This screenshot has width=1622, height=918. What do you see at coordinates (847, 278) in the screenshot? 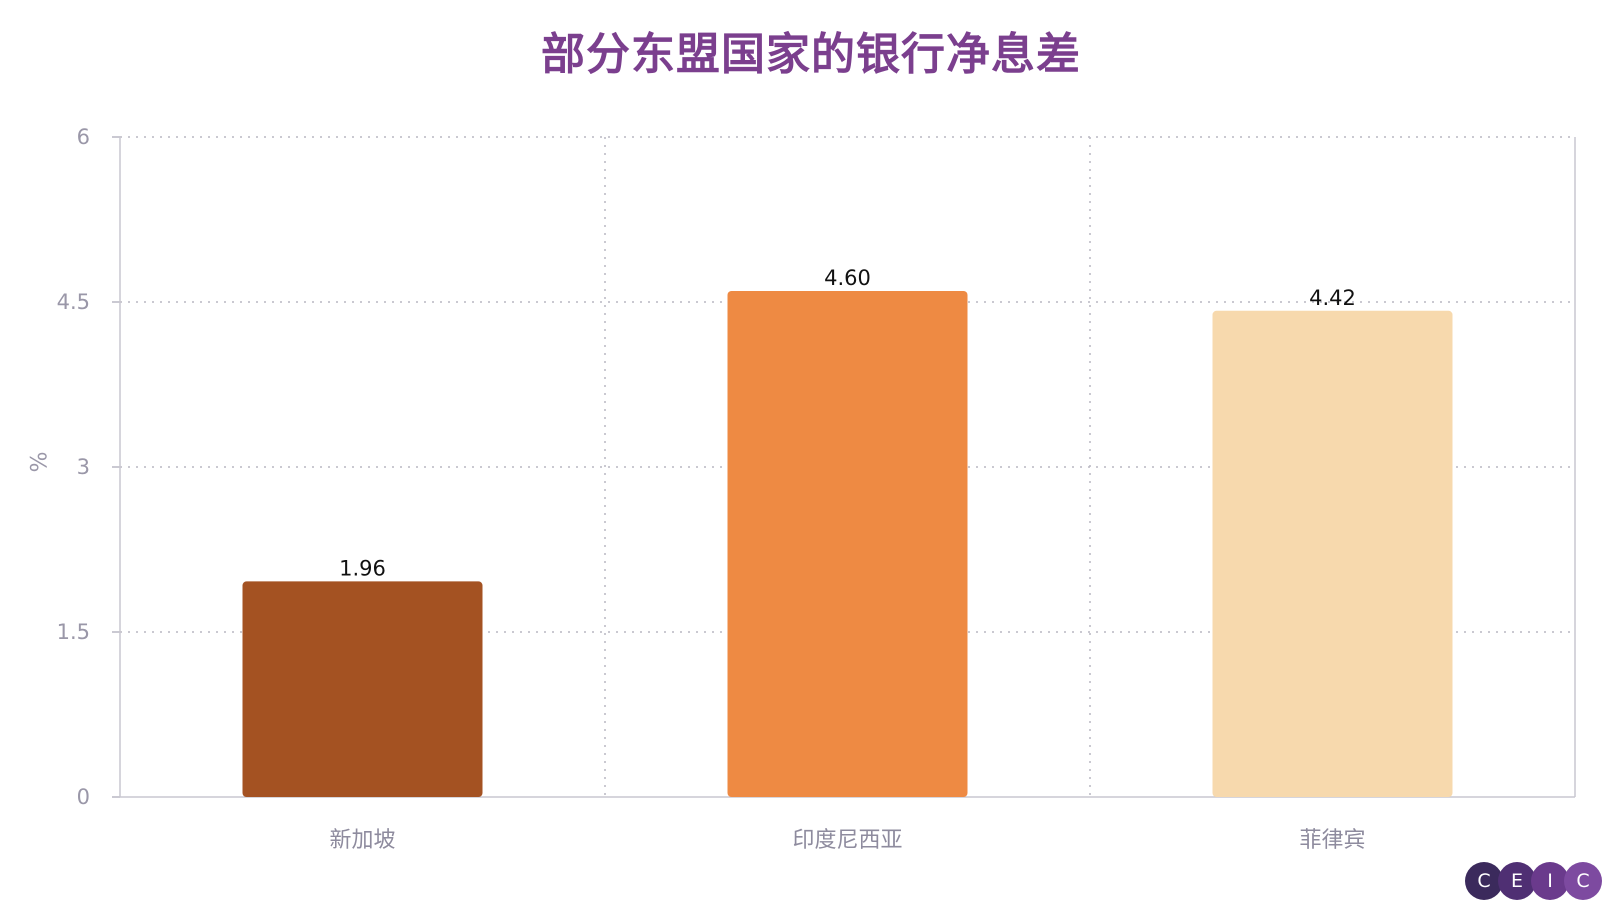
I see `data-label: 4.60` at bounding box center [847, 278].